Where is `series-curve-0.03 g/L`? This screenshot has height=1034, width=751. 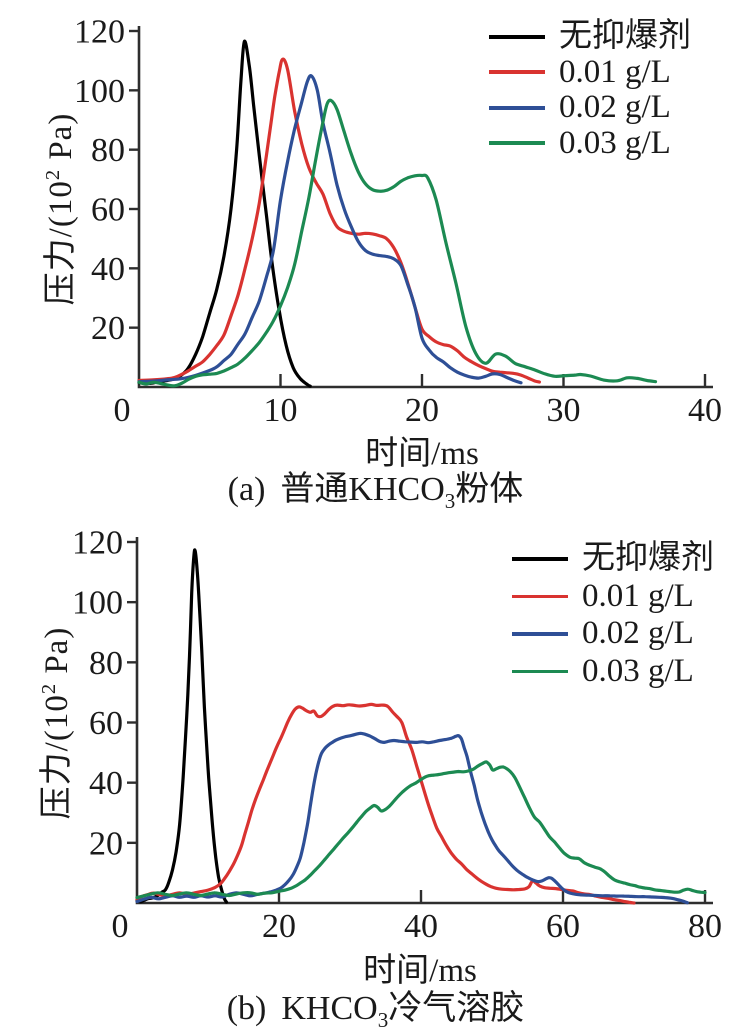
series-curve-0.03 g/L is located at coordinates (421, 830).